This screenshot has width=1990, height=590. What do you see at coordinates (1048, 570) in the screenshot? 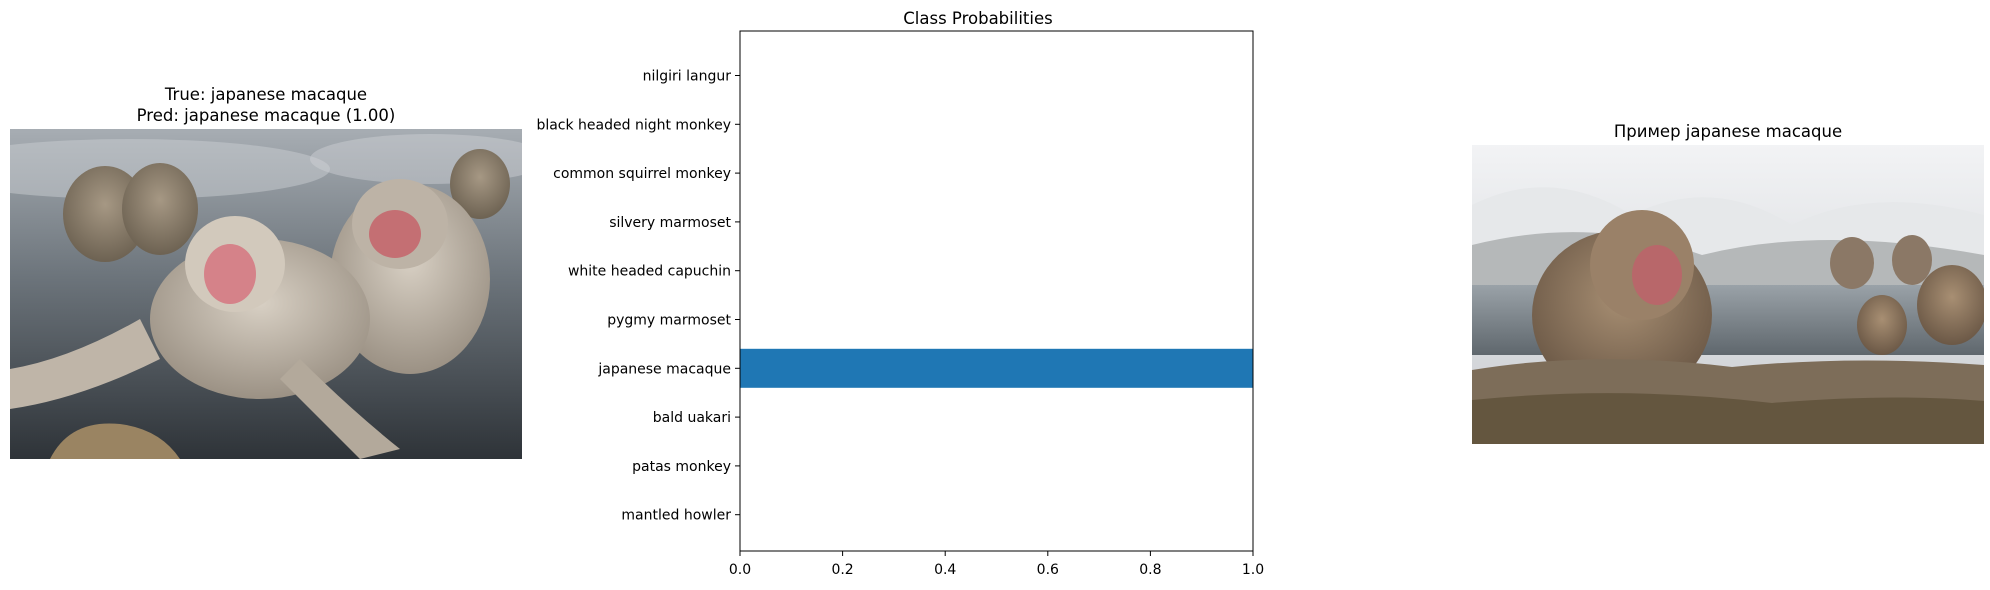
I see `x-tick-label: 0.6` at bounding box center [1048, 570].